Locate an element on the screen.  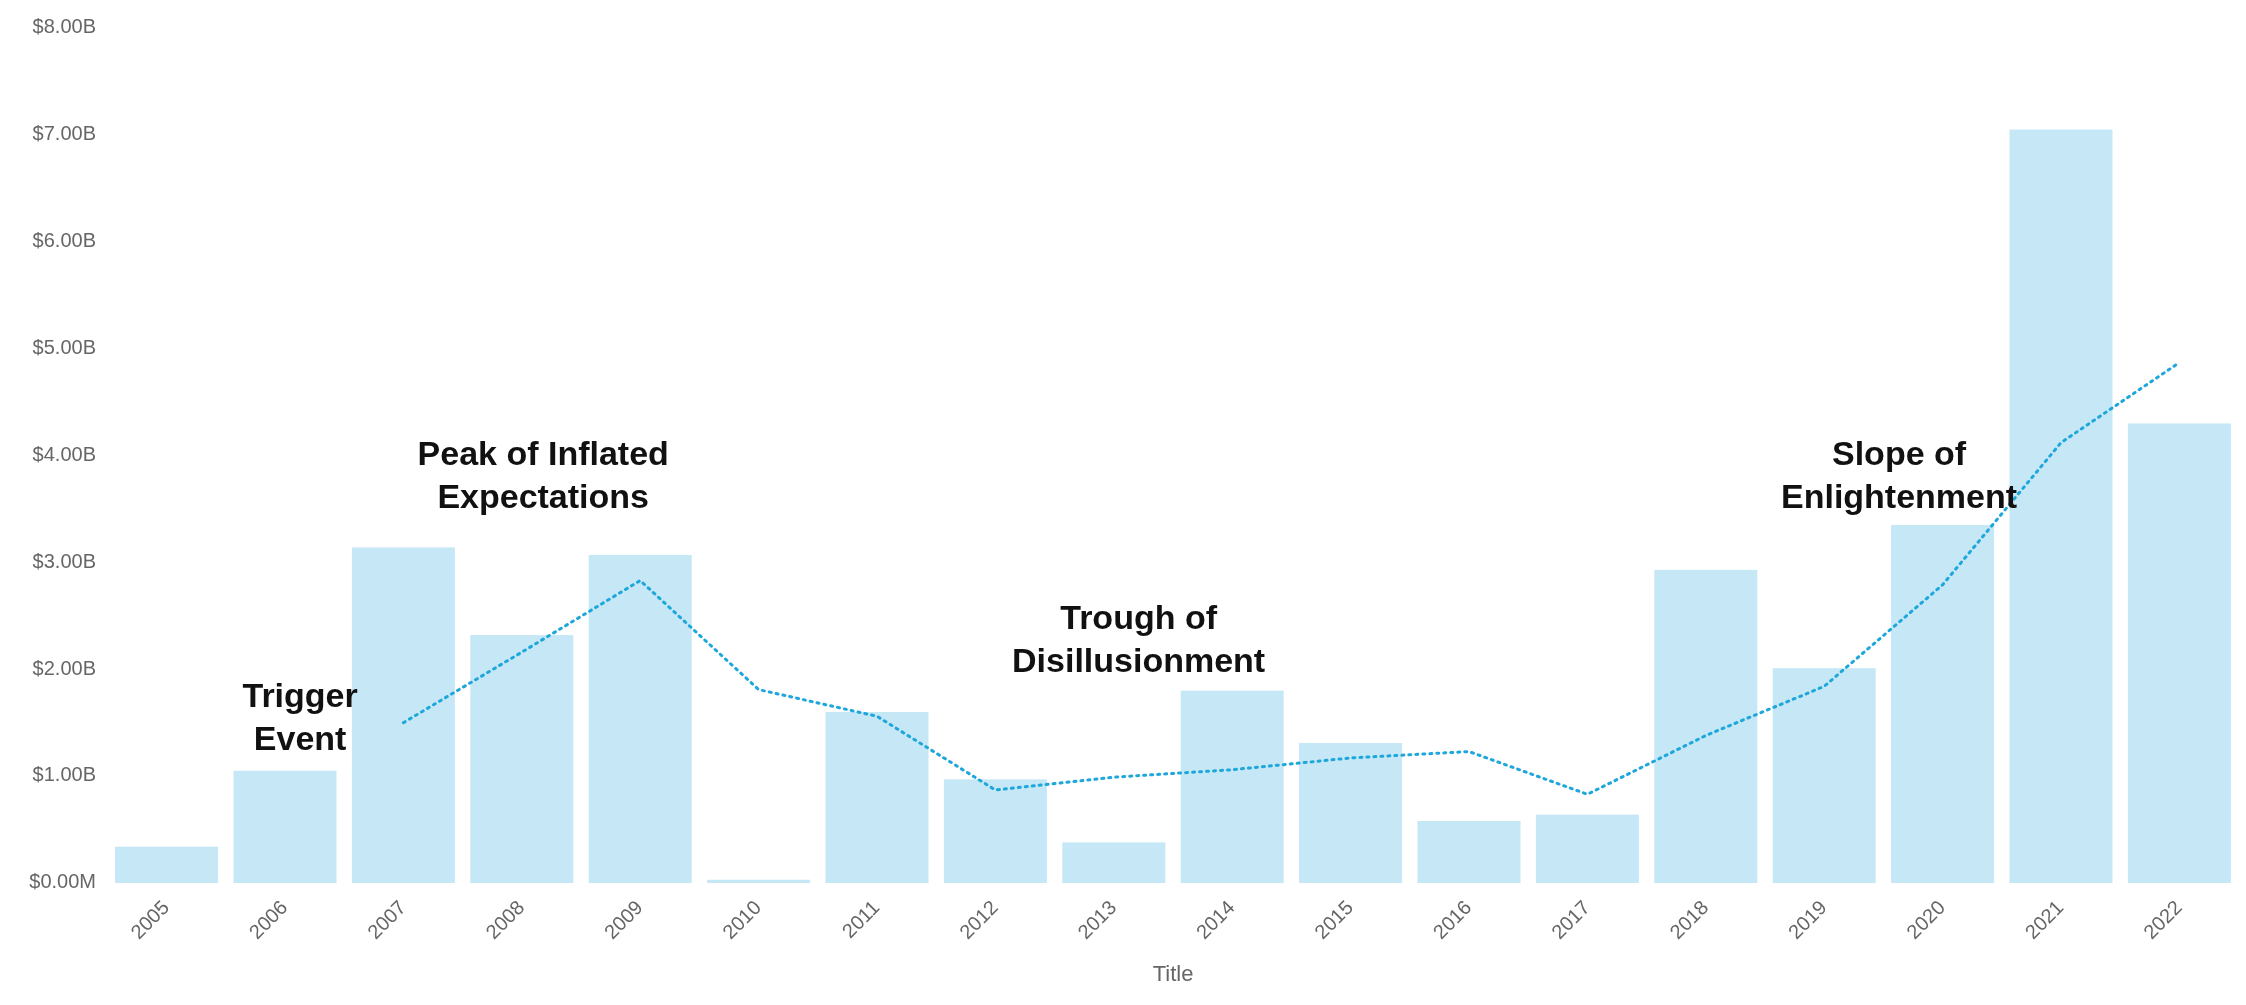
y-tick-label: $4.00B is located at coordinates (64, 453).